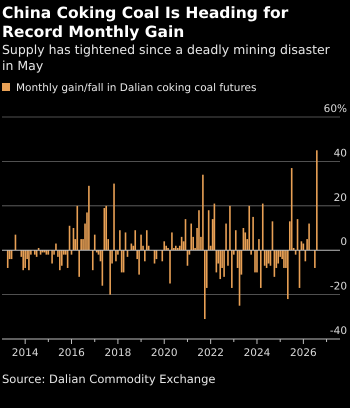 This screenshot has height=408, width=350. I want to click on chart-title: China Coking Coal Is Heading for Record Monthly Gain, so click(145, 22).